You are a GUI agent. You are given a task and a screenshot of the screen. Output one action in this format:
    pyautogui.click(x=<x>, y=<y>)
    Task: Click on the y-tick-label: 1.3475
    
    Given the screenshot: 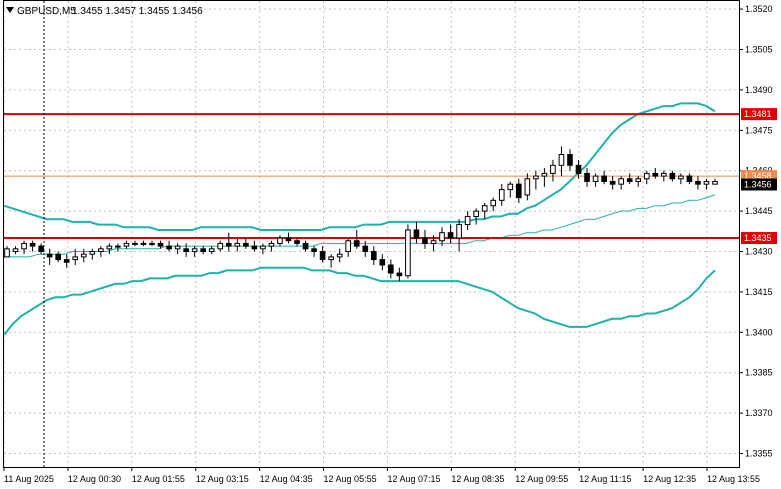 What is the action you would take?
    pyautogui.click(x=759, y=130)
    